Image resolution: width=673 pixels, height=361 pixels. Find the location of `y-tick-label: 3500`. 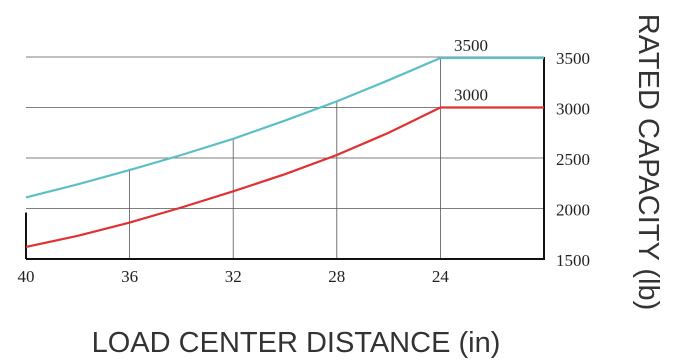

y-tick-label: 3500 is located at coordinates (573, 58).